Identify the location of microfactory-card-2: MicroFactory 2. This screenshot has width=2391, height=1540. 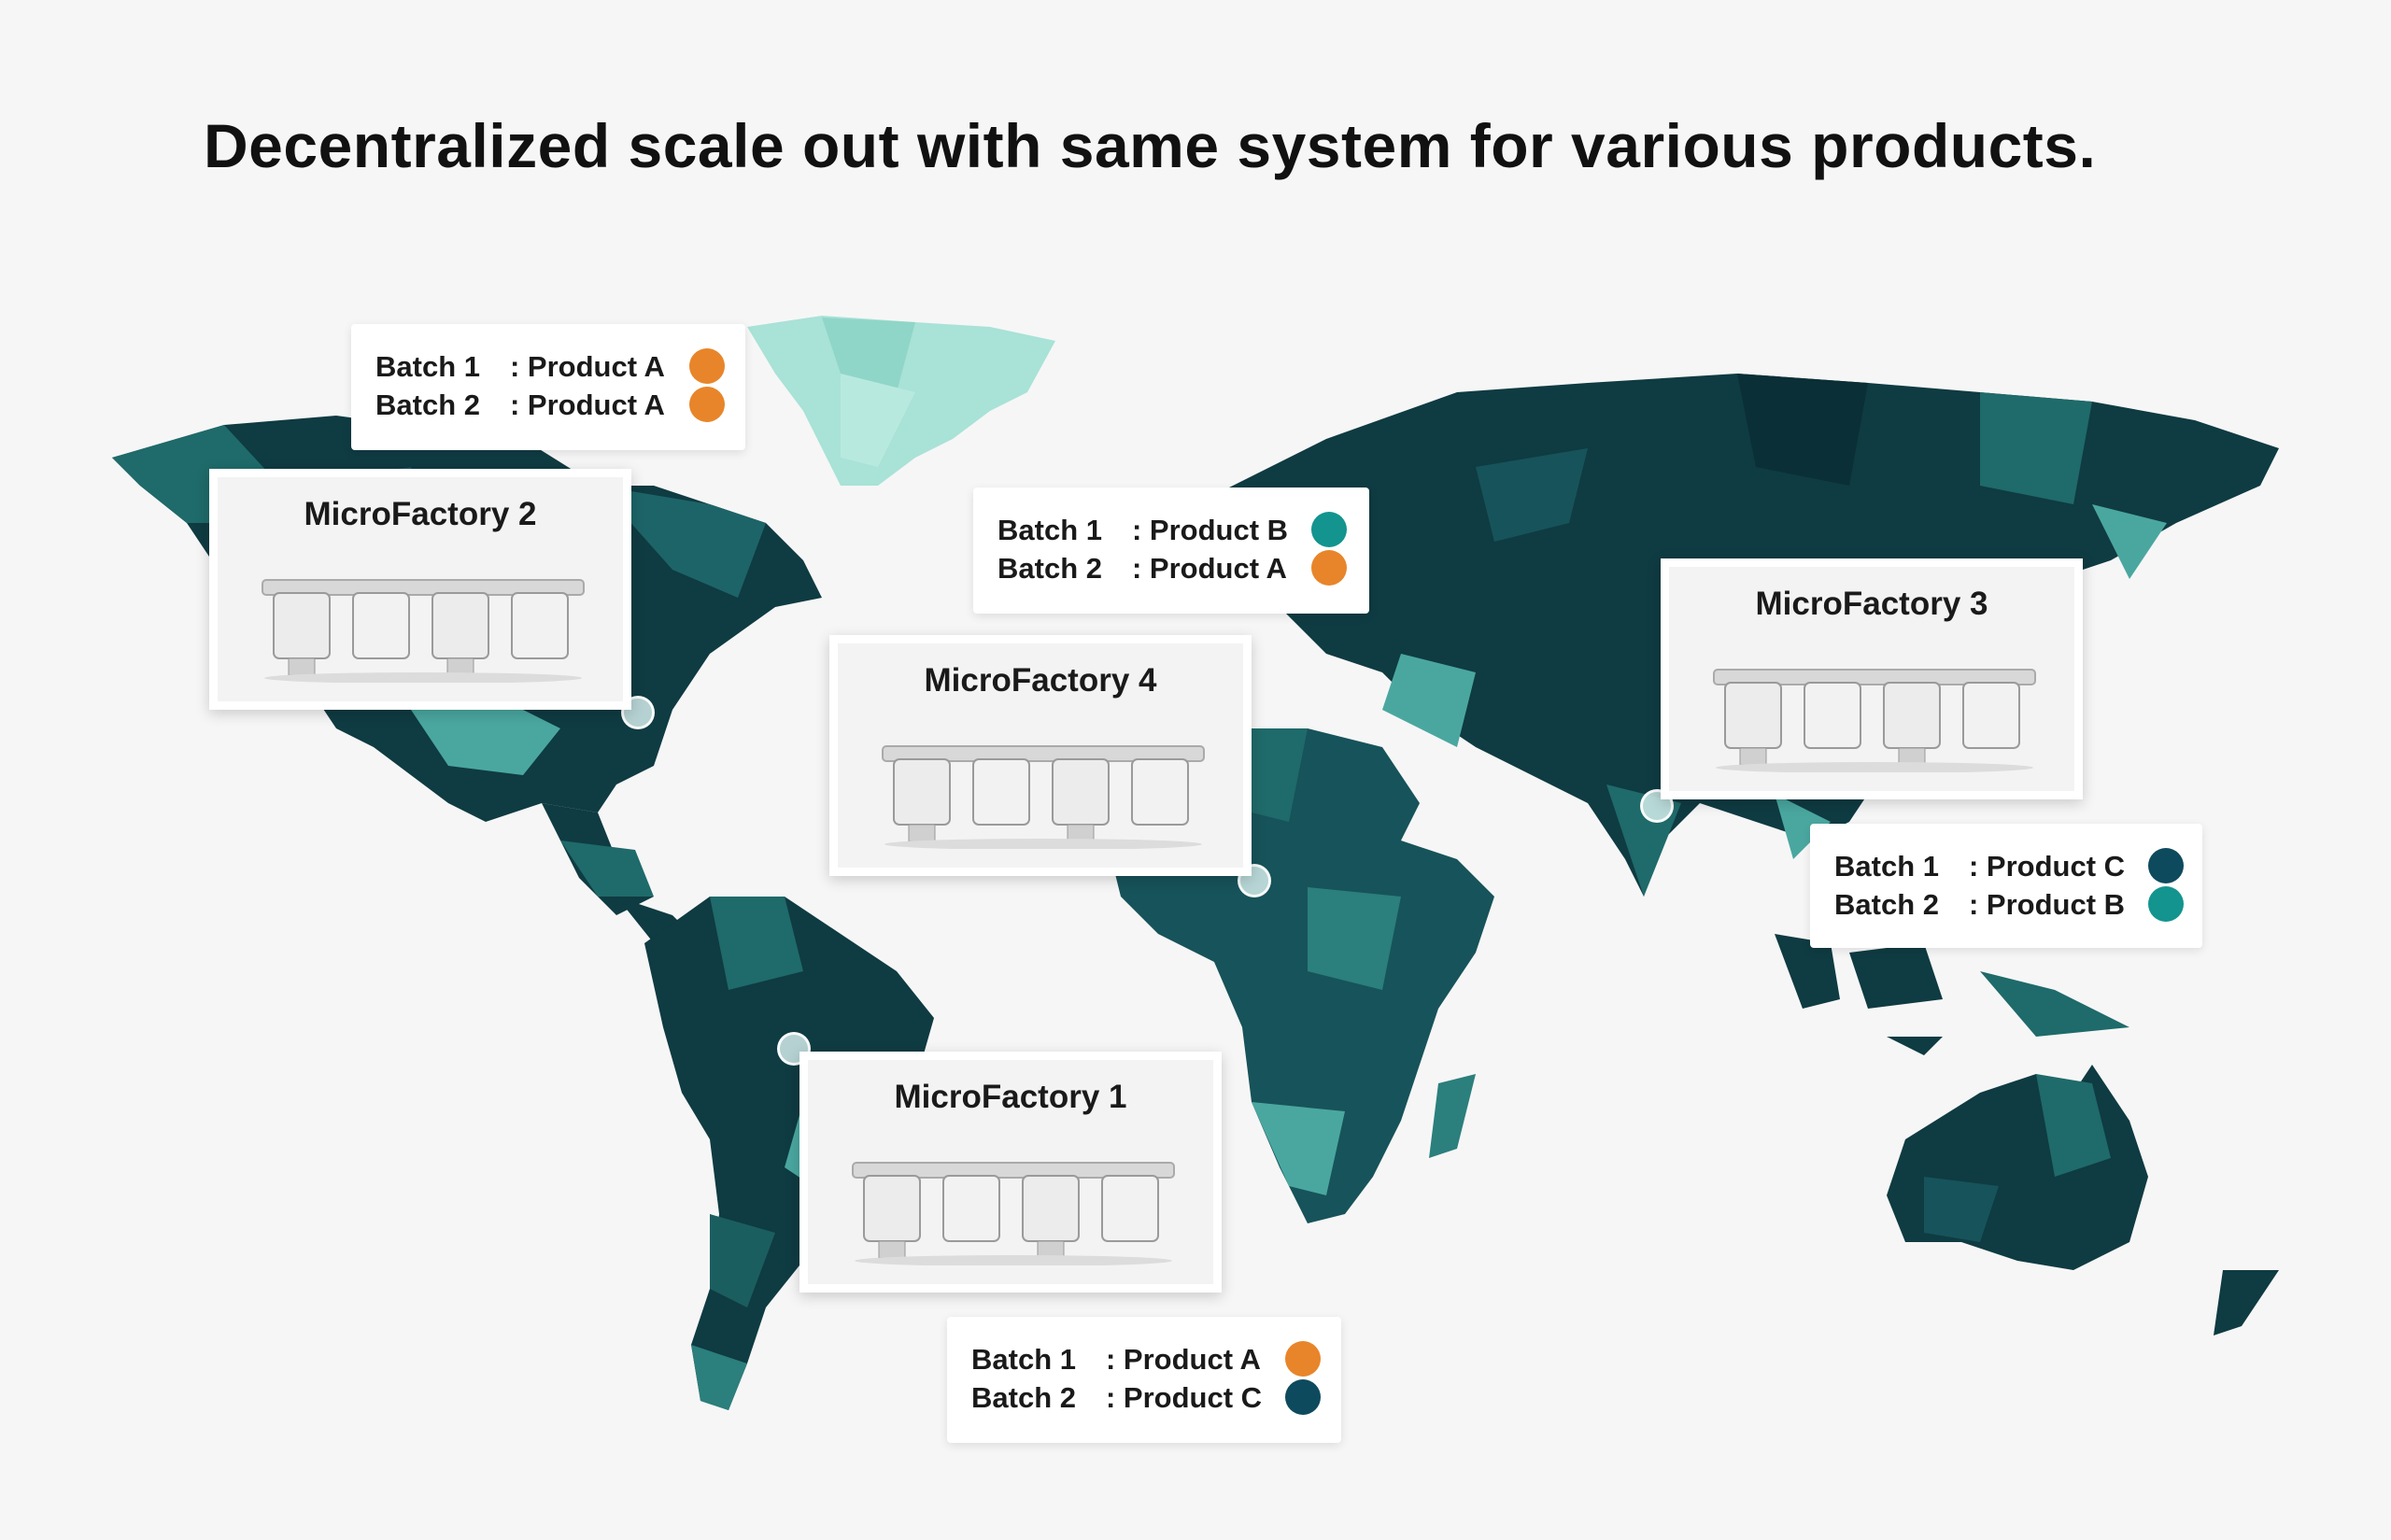
(420, 589).